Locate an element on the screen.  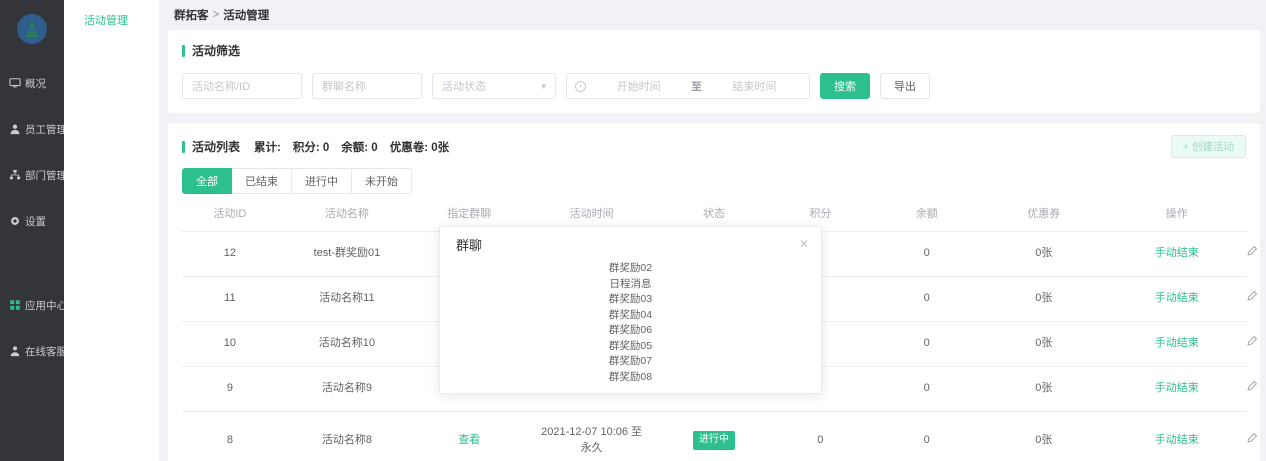
secondary-sidebar: 活动管理 is located at coordinates (112, 230).